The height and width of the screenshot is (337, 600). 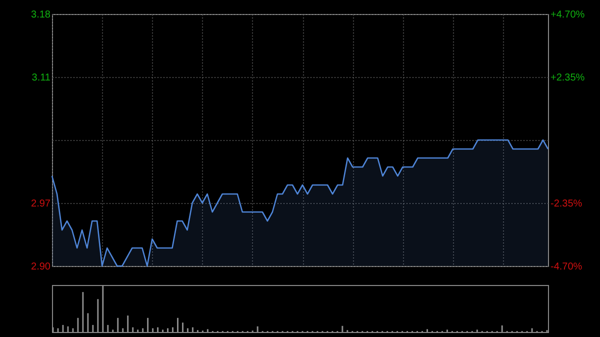 I want to click on y2-tick-label: -4.70%, so click(x=566, y=267).